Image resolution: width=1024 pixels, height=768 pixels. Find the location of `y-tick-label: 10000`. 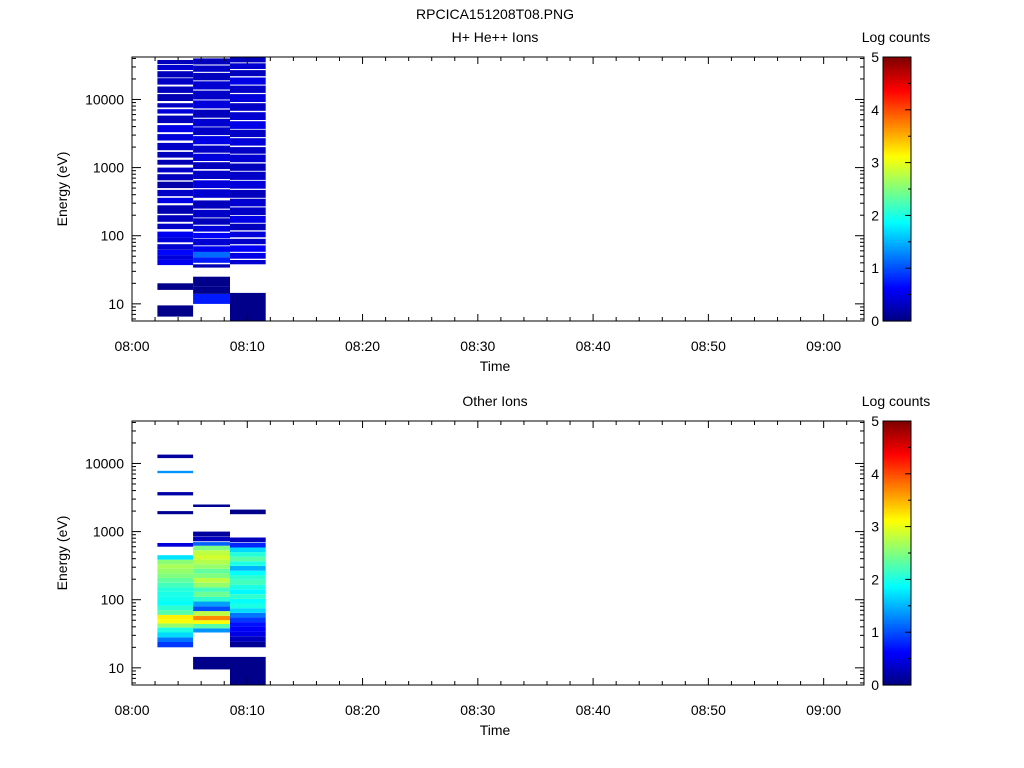

y-tick-label: 10000 is located at coordinates (104, 99).